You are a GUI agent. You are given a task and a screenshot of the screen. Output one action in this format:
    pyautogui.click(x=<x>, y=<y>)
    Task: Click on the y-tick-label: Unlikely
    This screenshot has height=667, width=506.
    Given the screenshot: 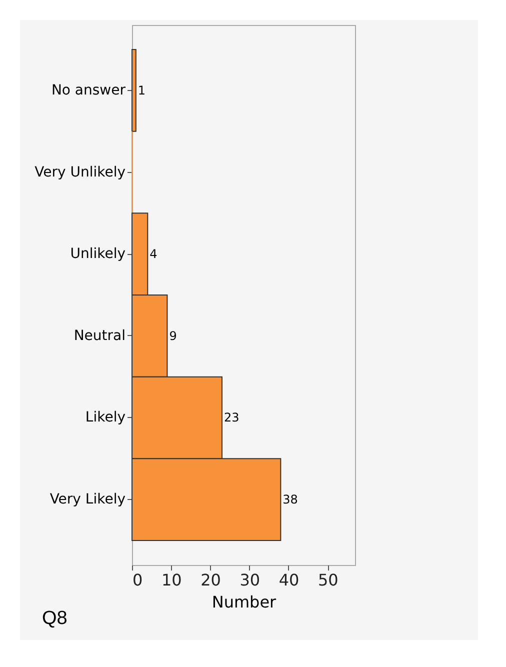 What is the action you would take?
    pyautogui.click(x=98, y=254)
    